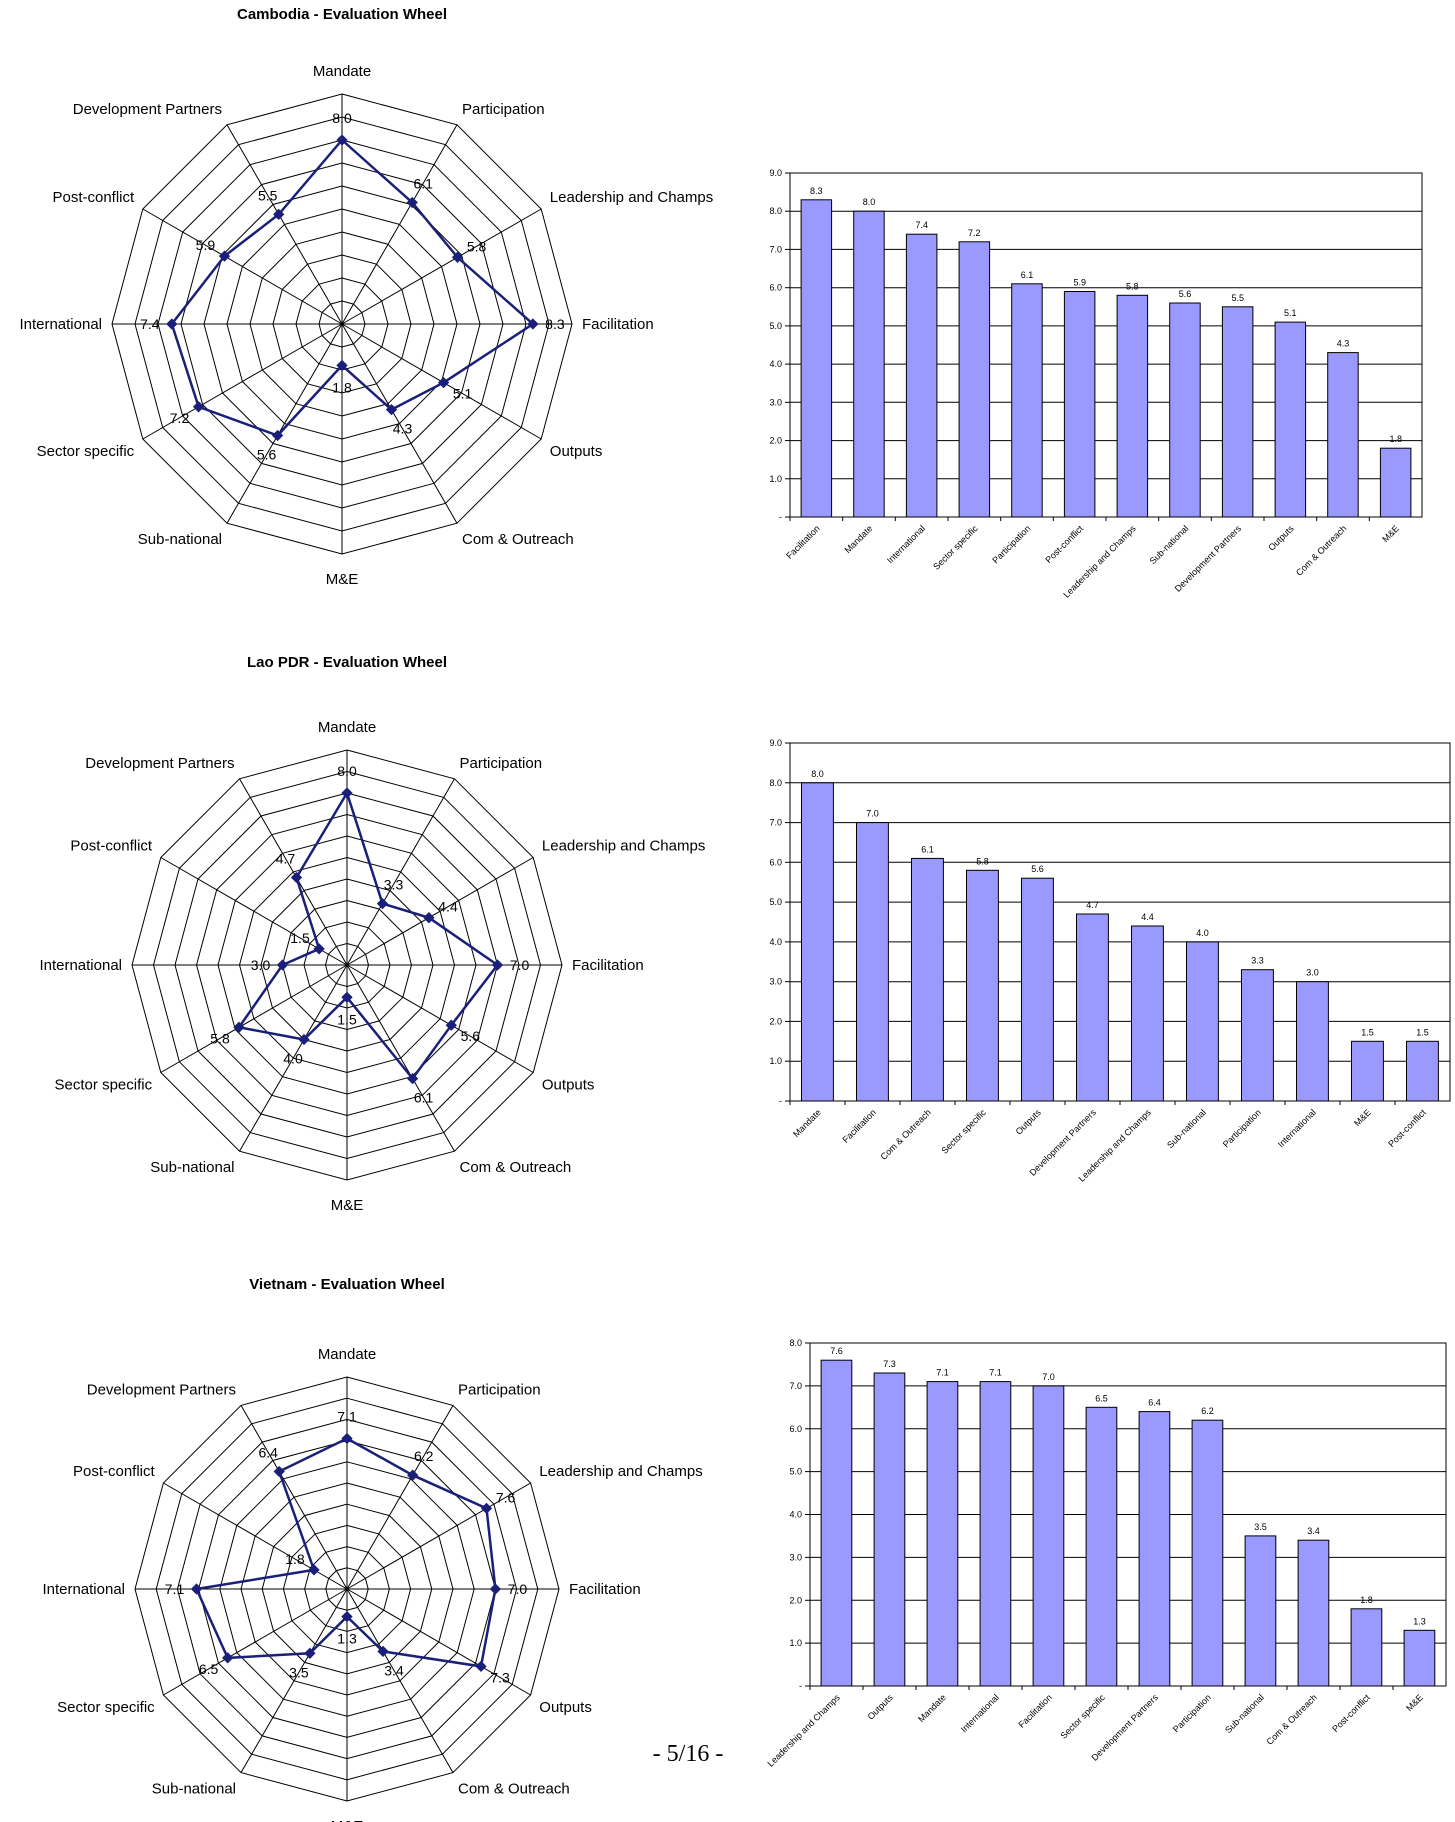 The image size is (1455, 1822). I want to click on data-point-mandate, so click(342, 140).